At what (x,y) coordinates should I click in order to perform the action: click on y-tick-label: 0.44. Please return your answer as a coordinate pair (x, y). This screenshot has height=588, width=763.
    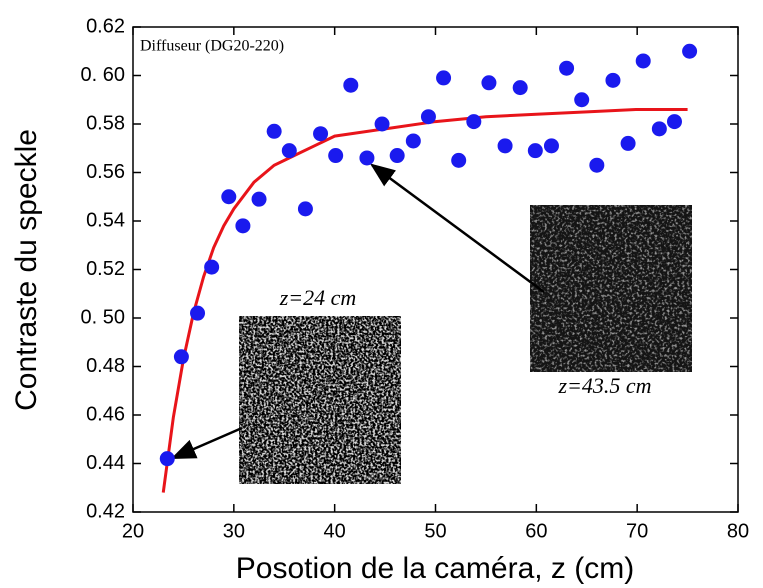
    Looking at the image, I should click on (105, 463).